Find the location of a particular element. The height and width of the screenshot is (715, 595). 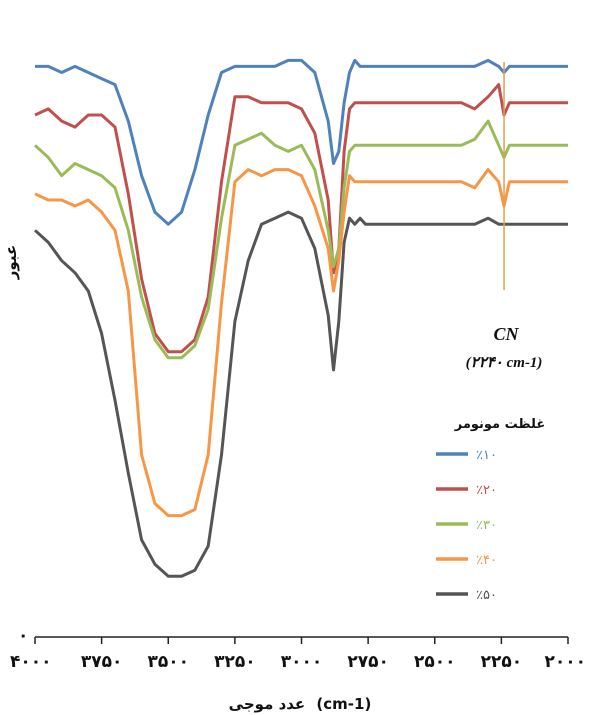

x-tick-label: ۲۰۰۰ is located at coordinates (565, 662).